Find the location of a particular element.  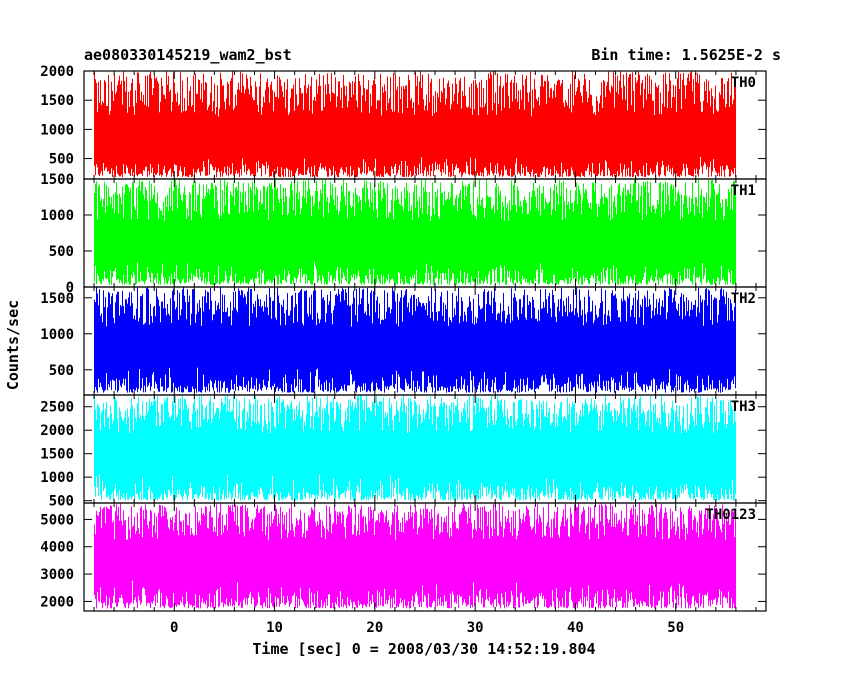

x-tick-label: 30 is located at coordinates (475, 628).